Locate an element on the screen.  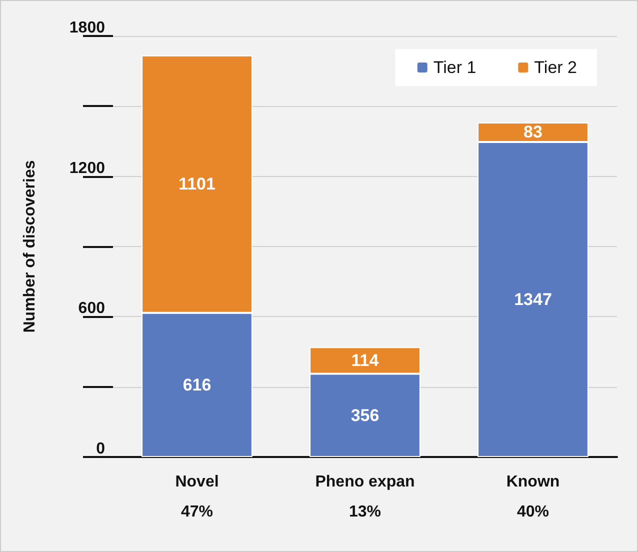
data-label: 616 is located at coordinates (197, 384).